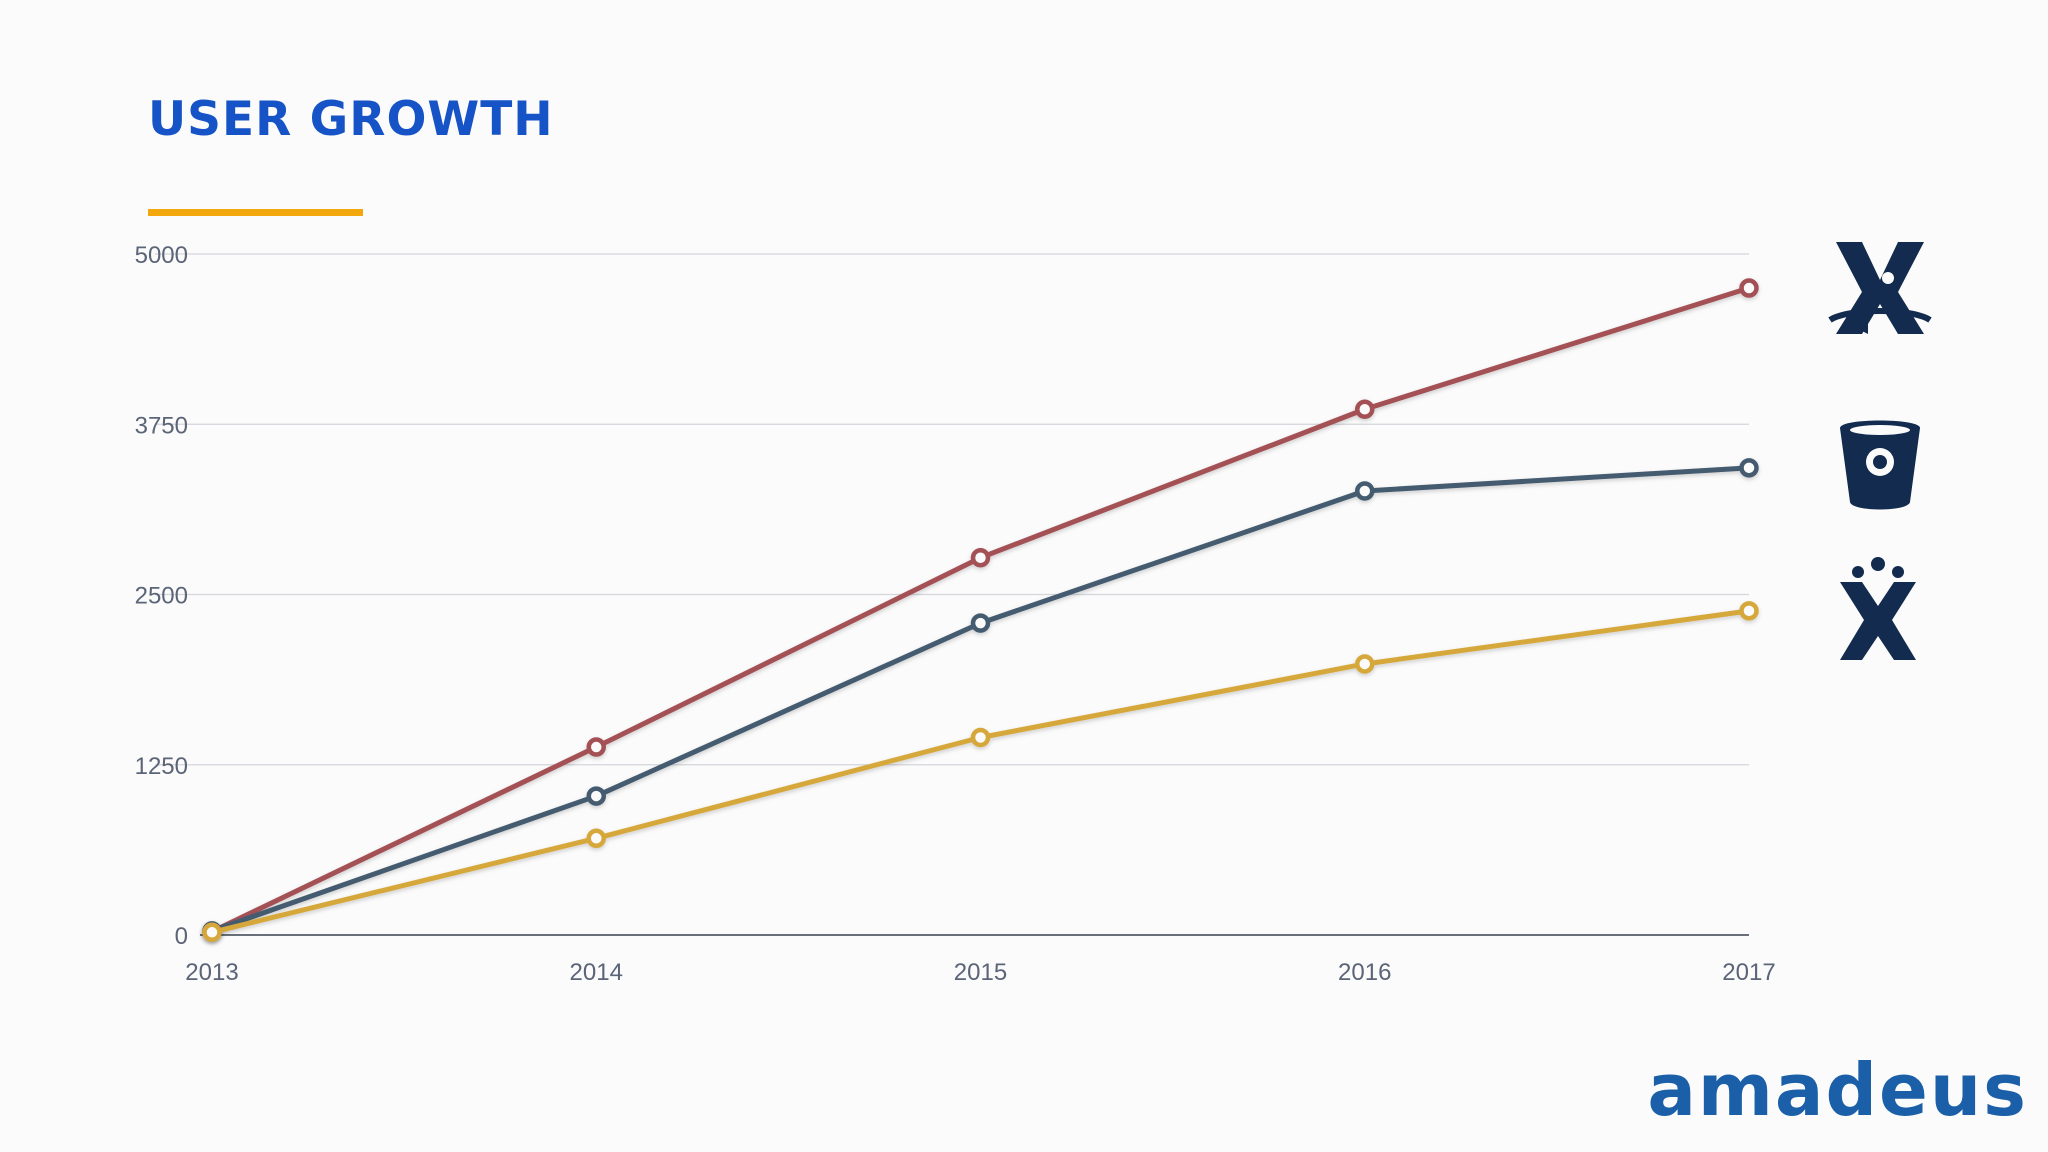 Image resolution: width=2048 pixels, height=1152 pixels. Describe the element at coordinates (351, 119) in the screenshot. I see `page-title: USER GROWTH` at that location.